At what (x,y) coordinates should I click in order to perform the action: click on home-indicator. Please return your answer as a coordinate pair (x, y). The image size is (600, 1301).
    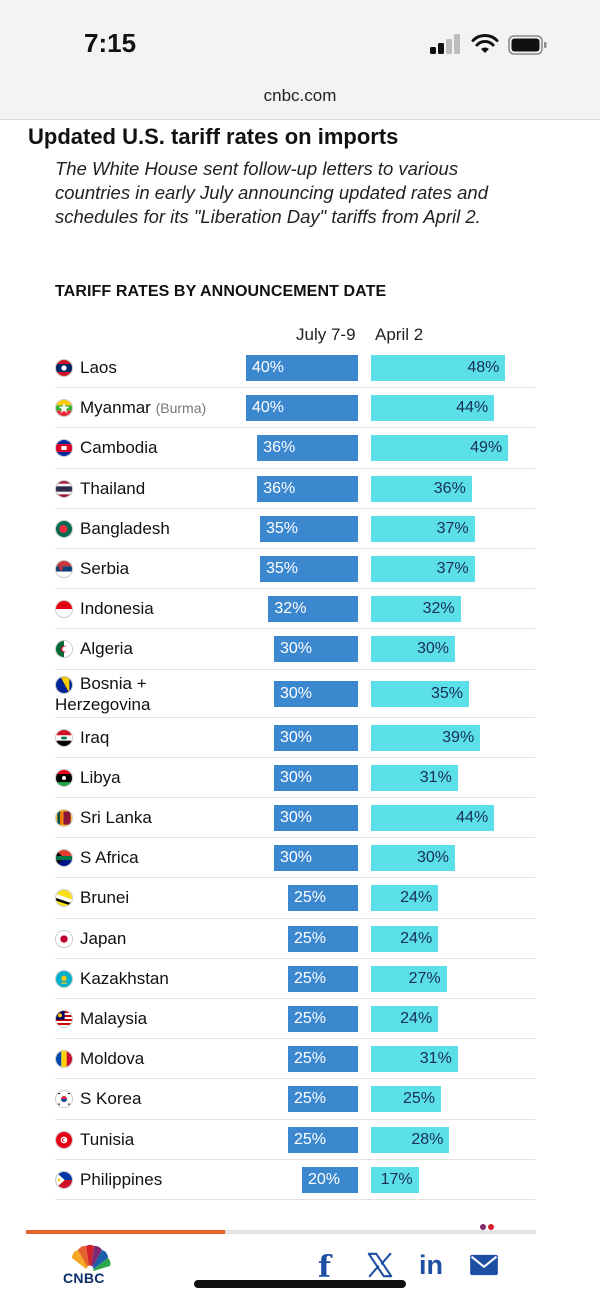
    Looking at the image, I should click on (300, 1284).